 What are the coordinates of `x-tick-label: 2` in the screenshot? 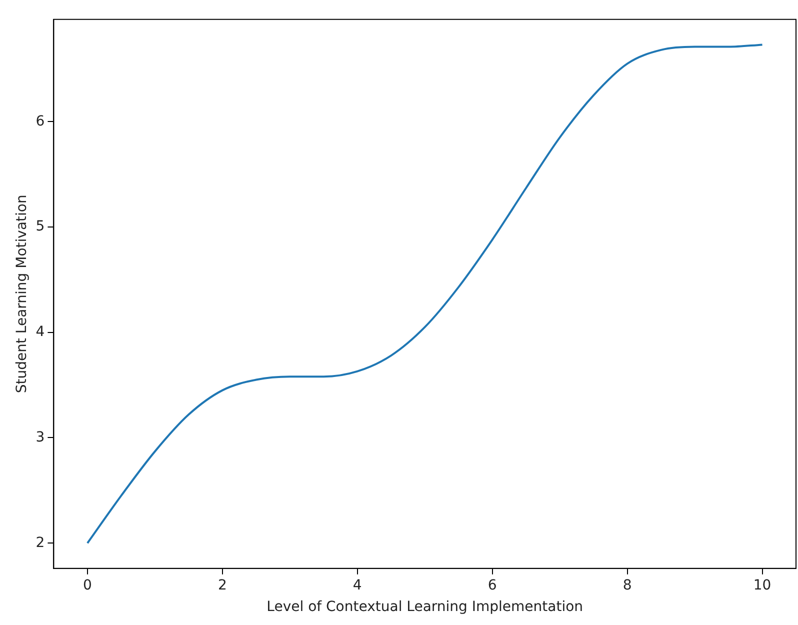 It's located at (222, 585).